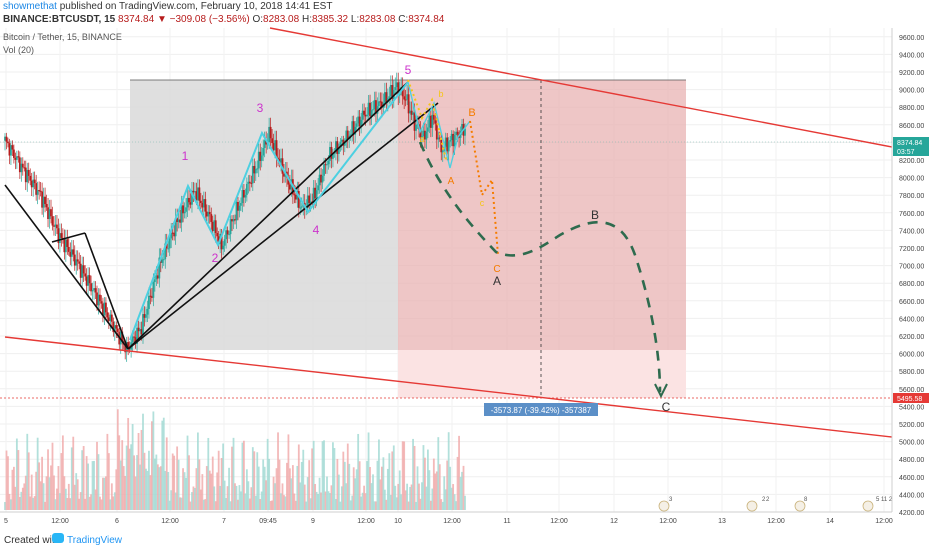 The height and width of the screenshot is (555, 932). I want to click on y-tick-label: 8800.00, so click(911, 108).